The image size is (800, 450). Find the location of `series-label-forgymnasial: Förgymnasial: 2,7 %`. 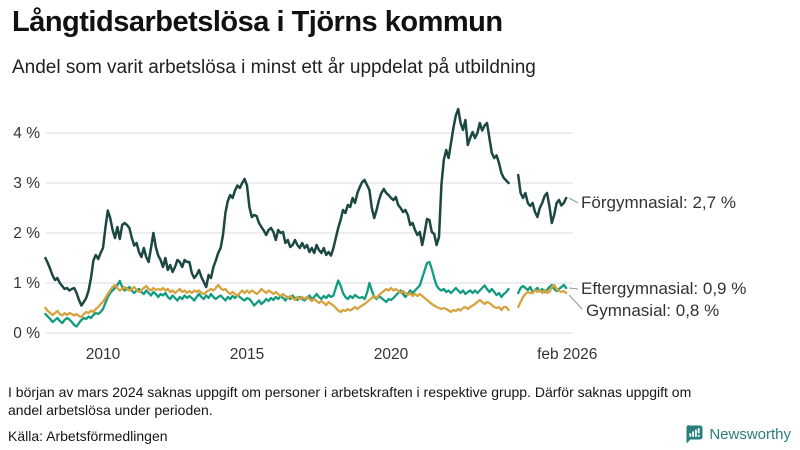

series-label-forgymnasial: Förgymnasial: 2,7 % is located at coordinates (658, 202).